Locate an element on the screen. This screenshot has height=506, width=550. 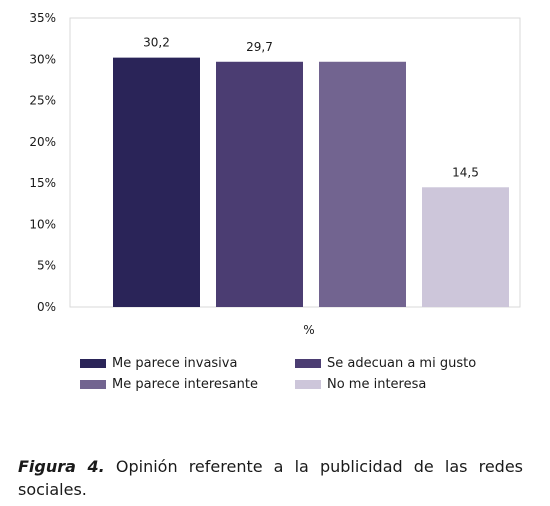
y-tick-label: 0% is located at coordinates (46, 307).